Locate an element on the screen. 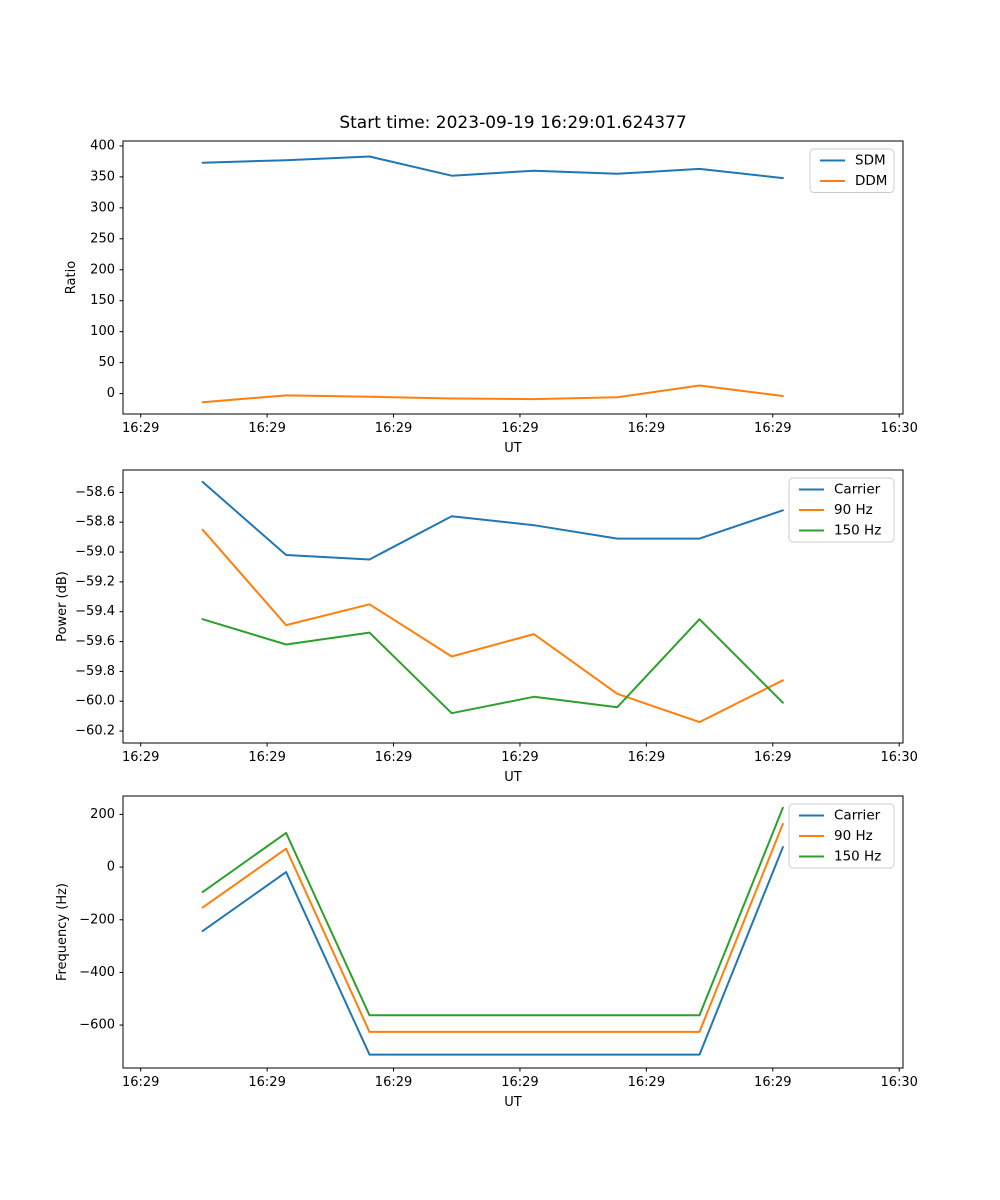  legend: SDM DDM is located at coordinates (852, 170).